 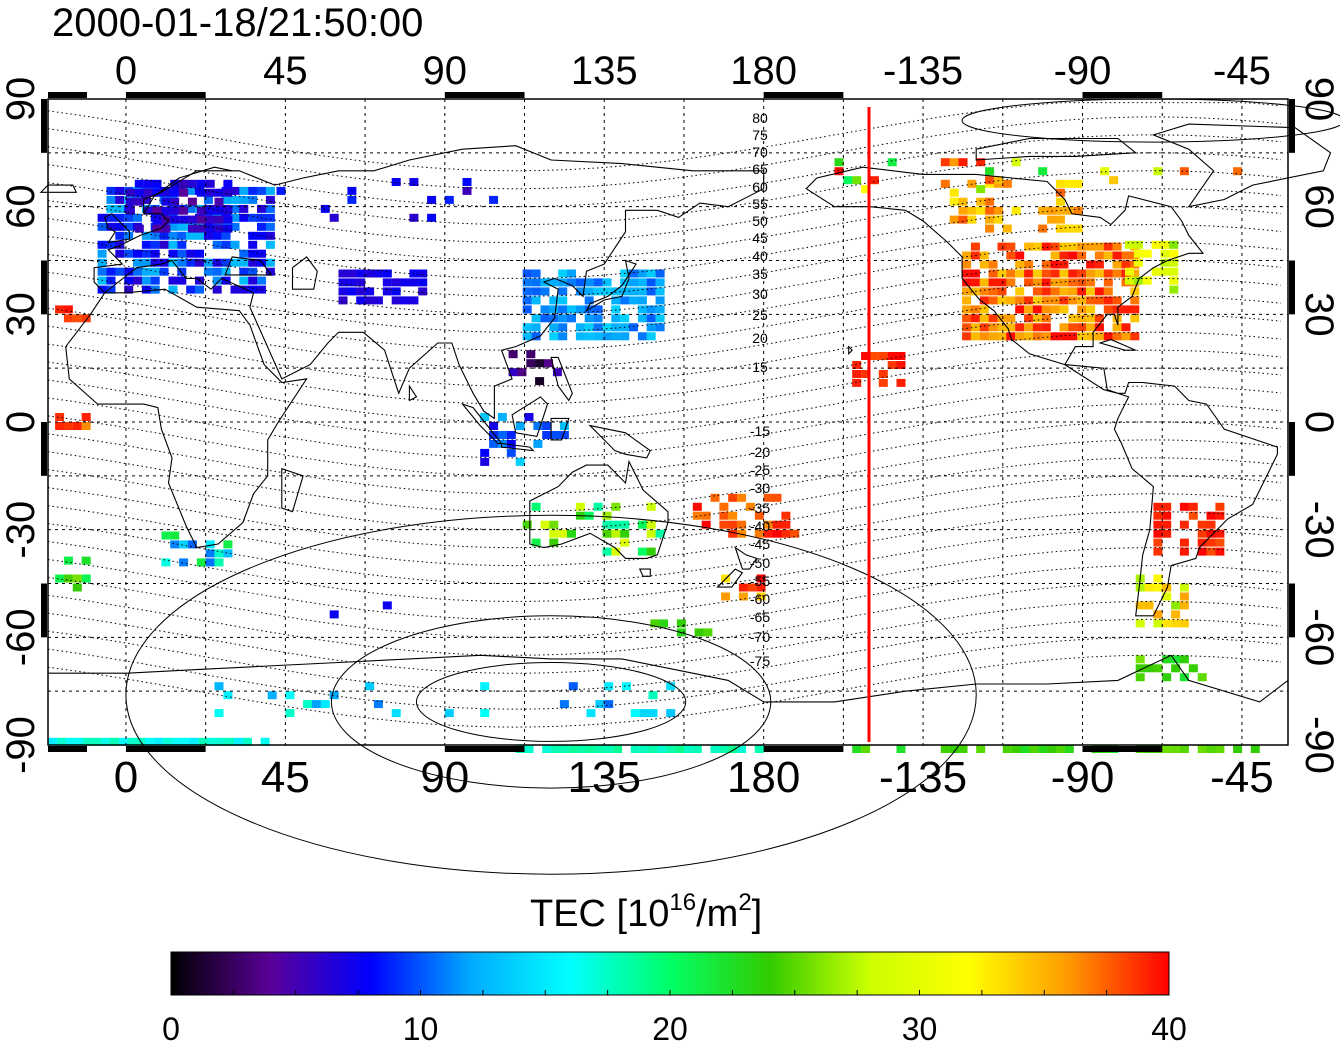 I want to click on black-sea-coast, so click(x=248, y=266).